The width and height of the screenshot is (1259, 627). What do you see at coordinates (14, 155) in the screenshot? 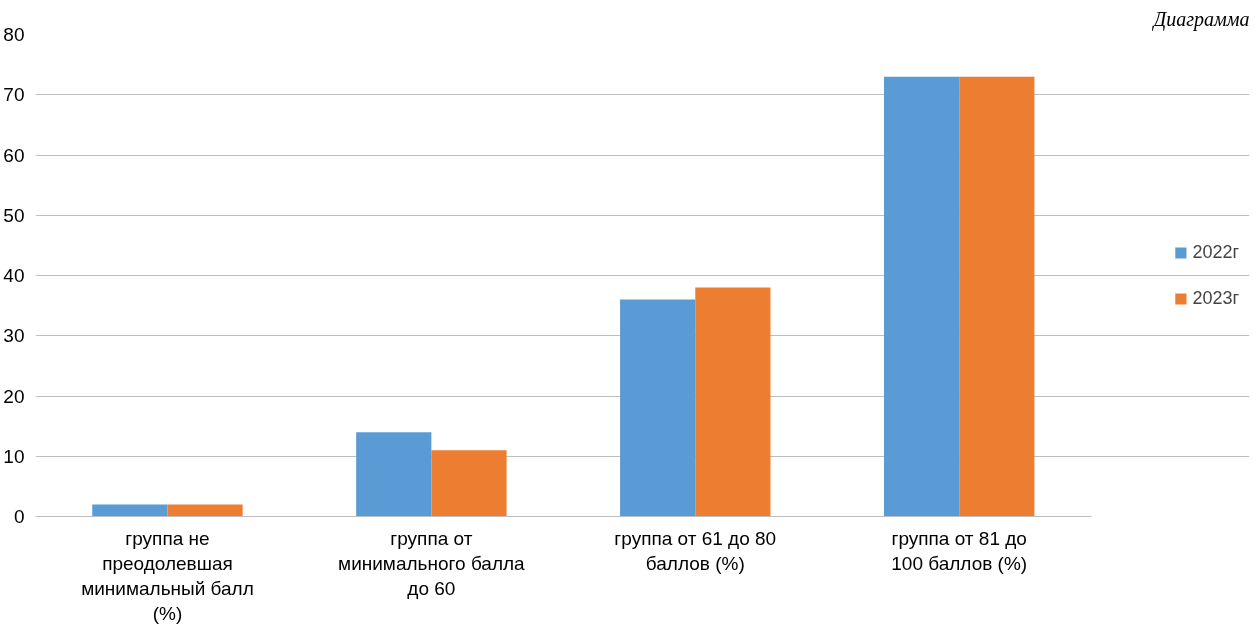
I see `y-tick-label: 60` at bounding box center [14, 155].